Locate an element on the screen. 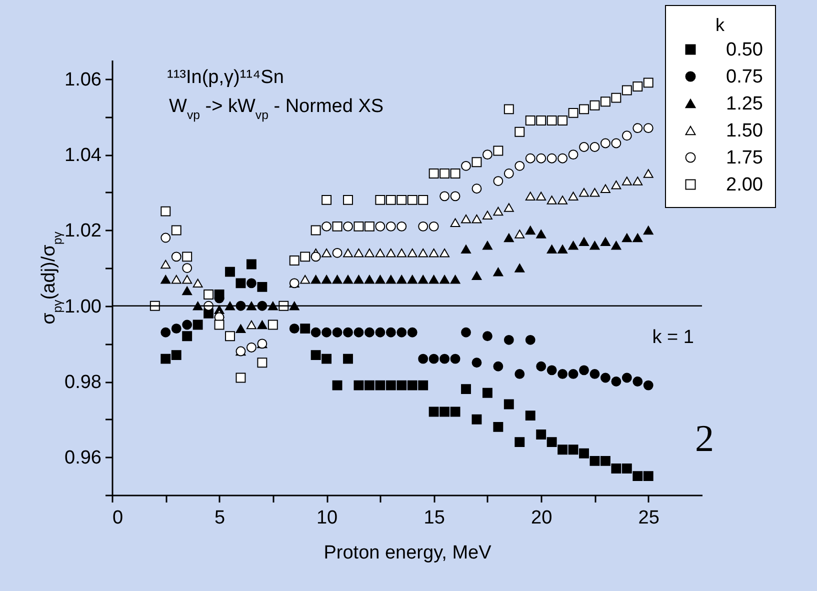 The image size is (817, 591). ref-line-label: k = 1 is located at coordinates (673, 337).